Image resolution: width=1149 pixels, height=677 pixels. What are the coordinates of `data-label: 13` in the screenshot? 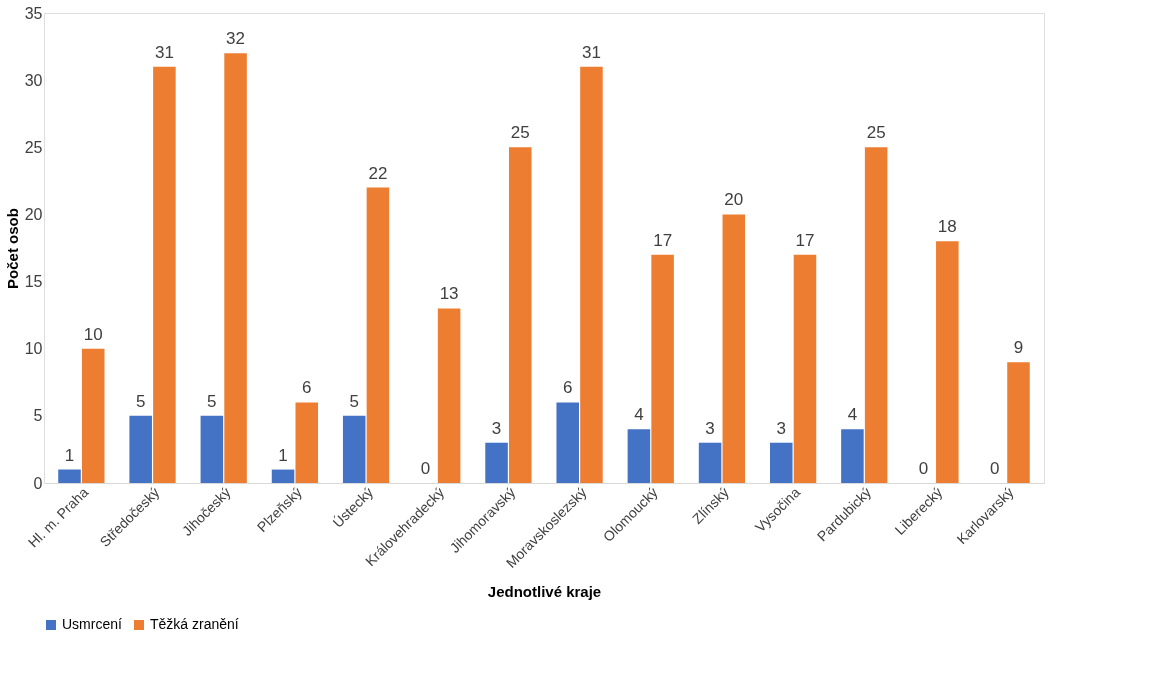 It's located at (449, 294).